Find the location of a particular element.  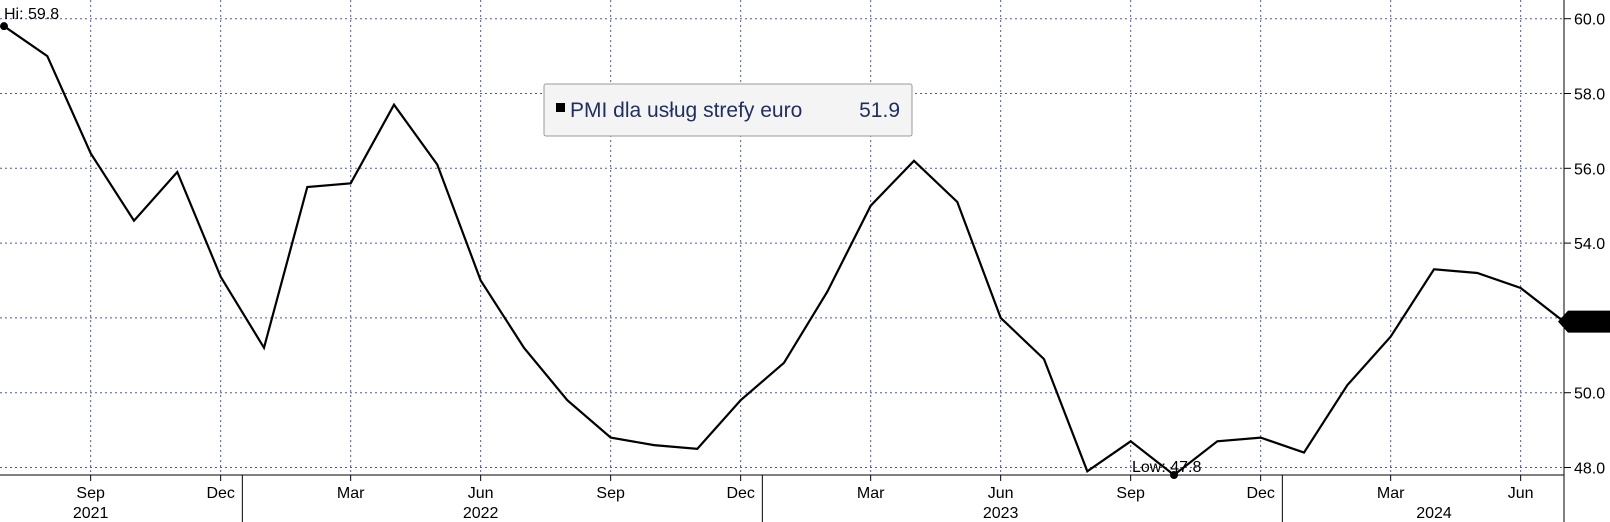

legend-marker is located at coordinates (560, 107).